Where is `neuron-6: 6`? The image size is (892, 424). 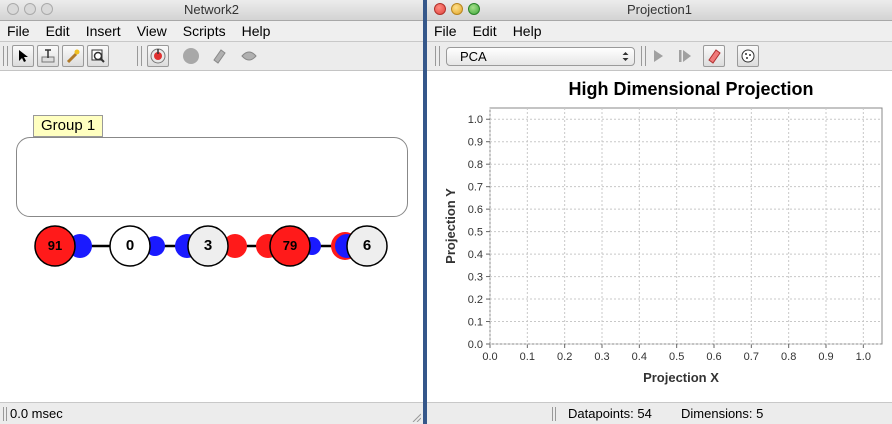 neuron-6: 6 is located at coordinates (367, 245).